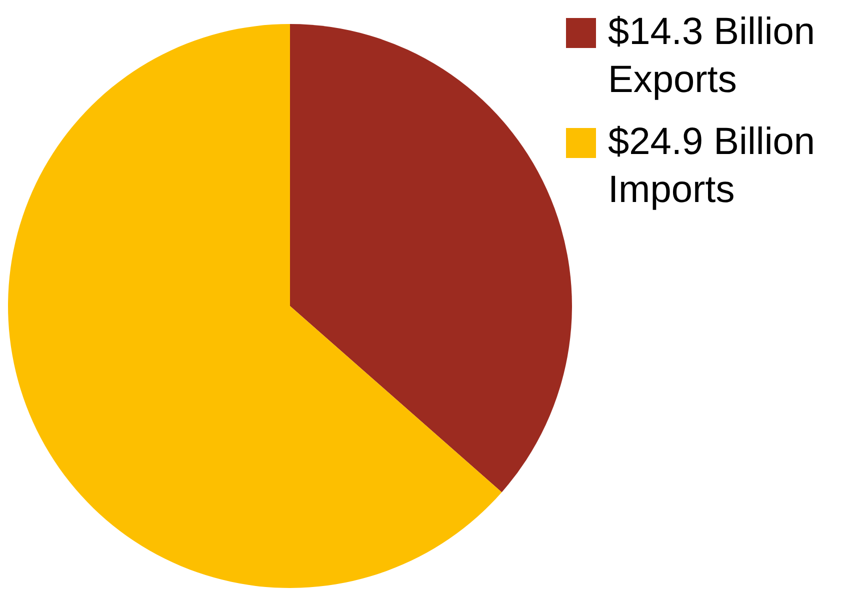 This screenshot has height=590, width=867. Describe the element at coordinates (712, 166) in the screenshot. I see `legend-label: $24.9 Billion Imports` at that location.